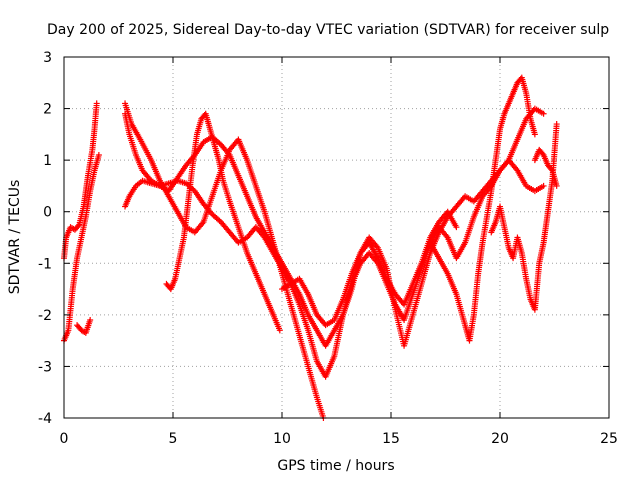 The image size is (640, 480). Describe the element at coordinates (282, 439) in the screenshot. I see `x-tick-label: 10` at that location.